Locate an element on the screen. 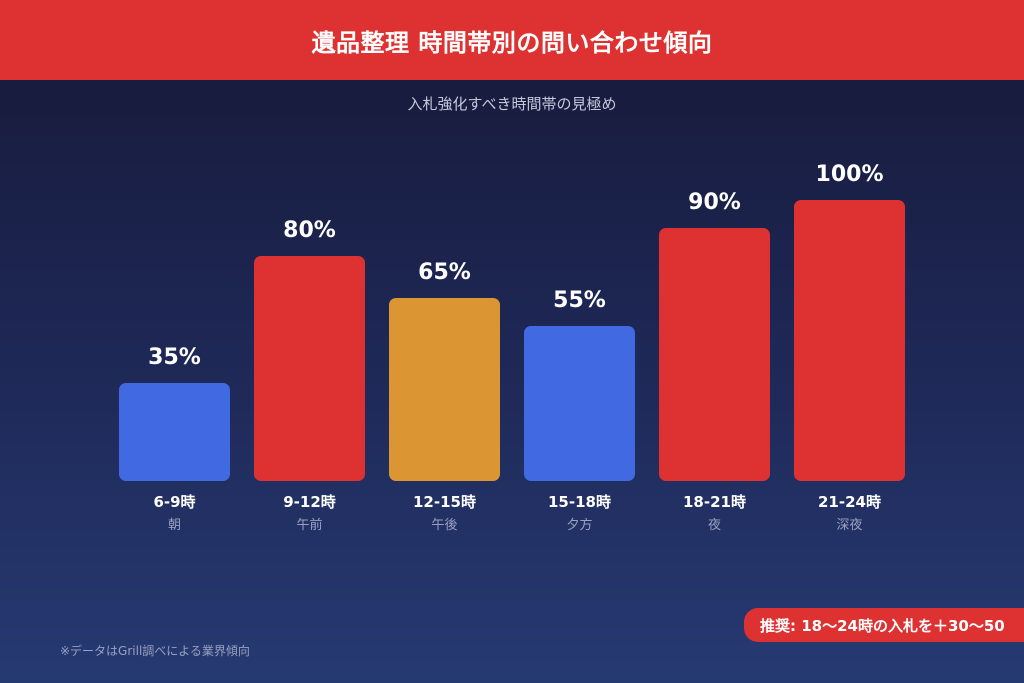  recommendation-badge: 推奨: 18〜24時の入札を＋30〜50 is located at coordinates (884, 625).